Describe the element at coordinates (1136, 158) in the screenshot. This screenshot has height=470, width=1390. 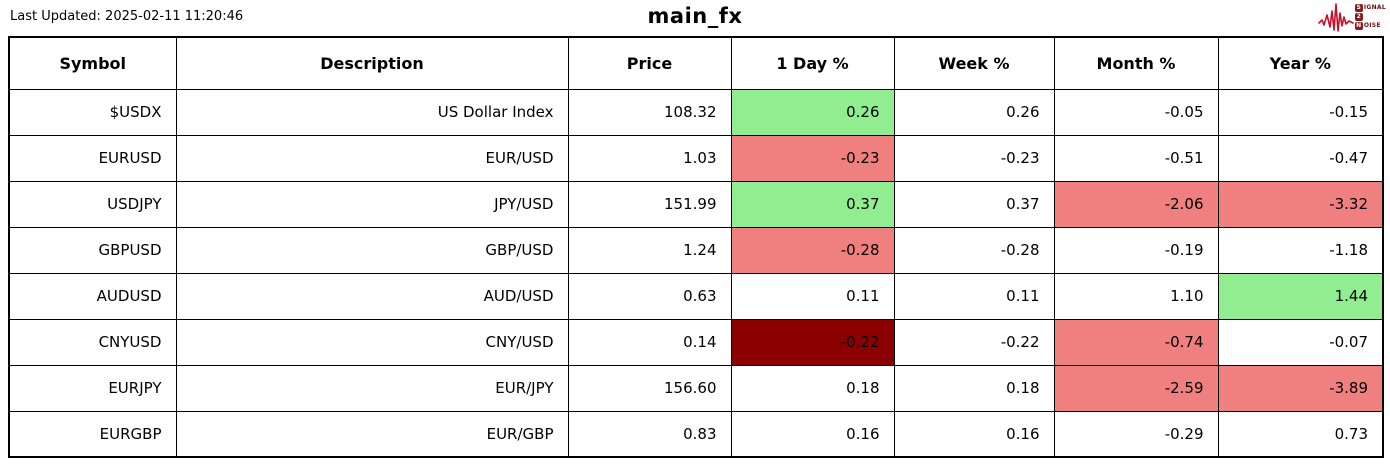
I see `month-change-cell: -0.51` at that location.